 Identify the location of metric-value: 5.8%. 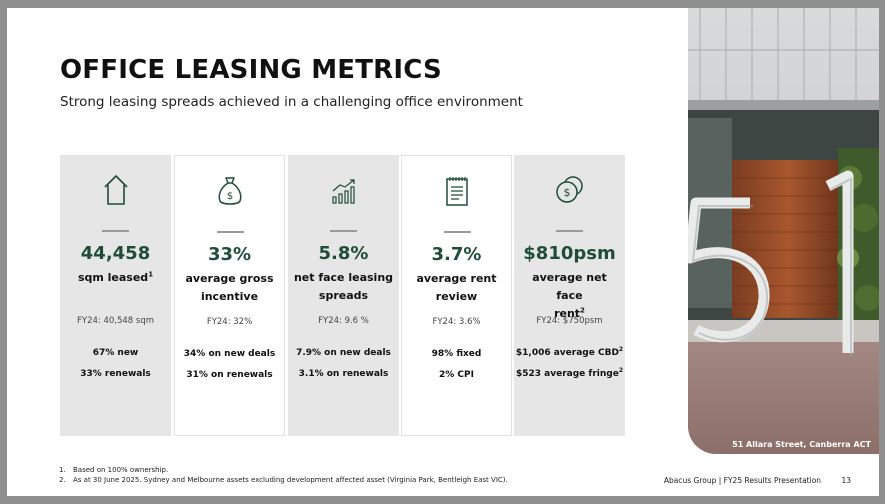
(343, 253).